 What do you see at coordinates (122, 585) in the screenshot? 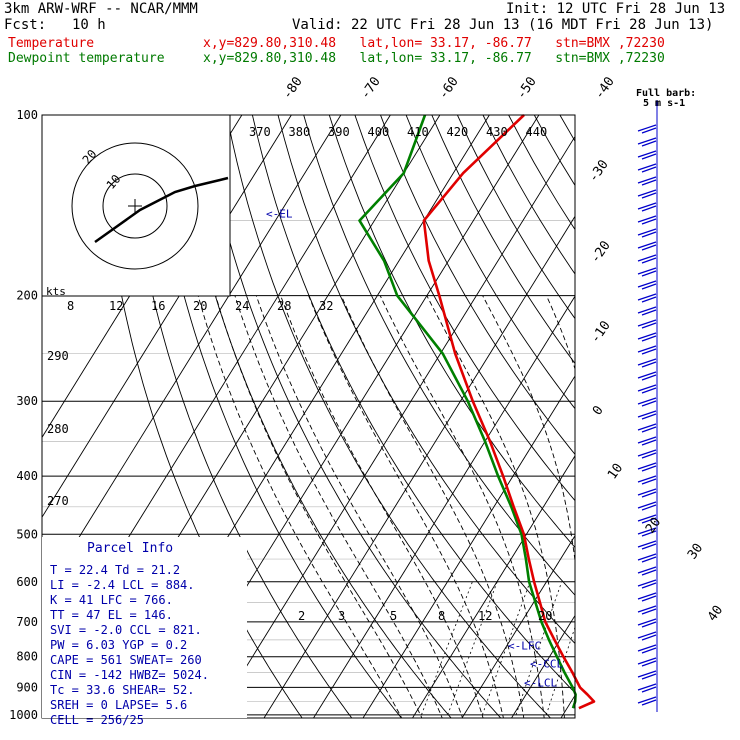
I see `parcel-row: LI = -2.4 LCL = 884.` at bounding box center [122, 585].